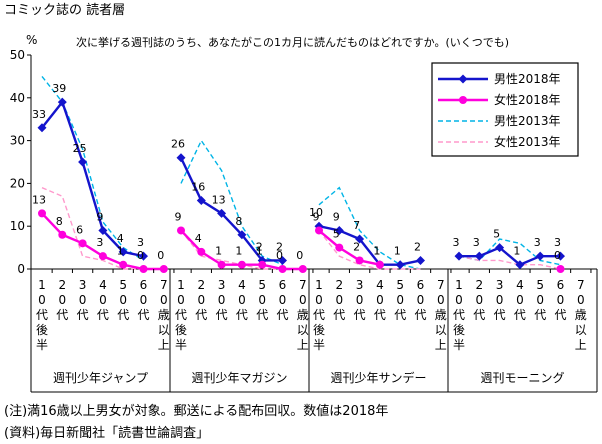  I want to click on note-line-1: (注)満16歳以上男女が対象。郵送による配布回収。数値は2018年, so click(196, 411).